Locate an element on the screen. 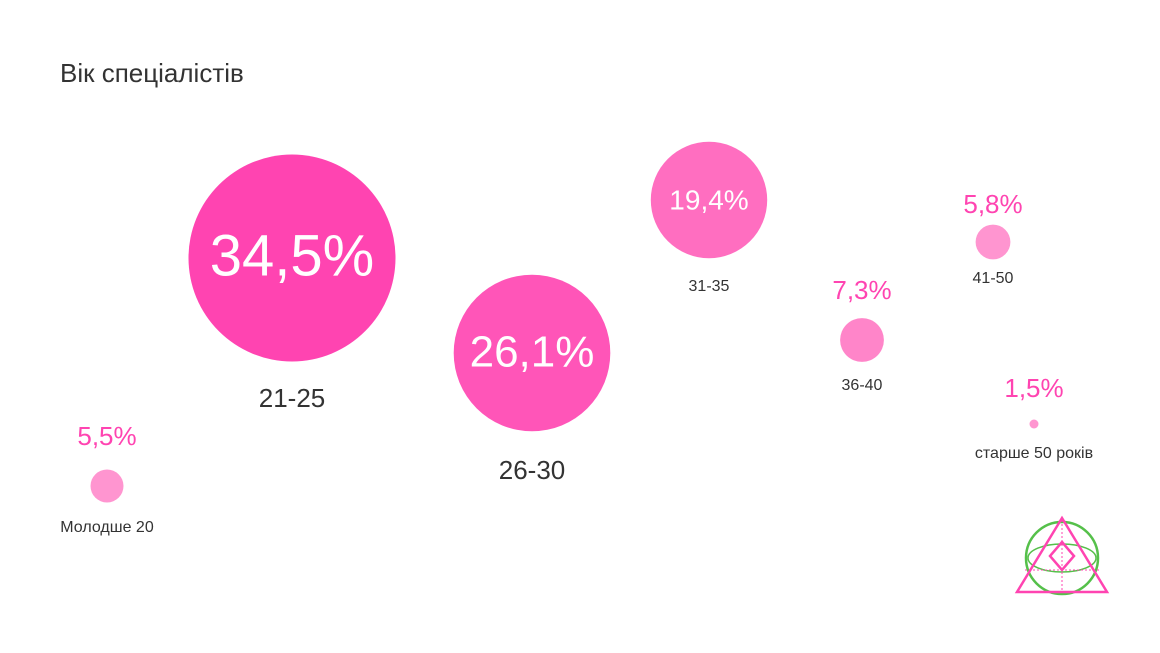  value-label: 26,1% is located at coordinates (532, 352).